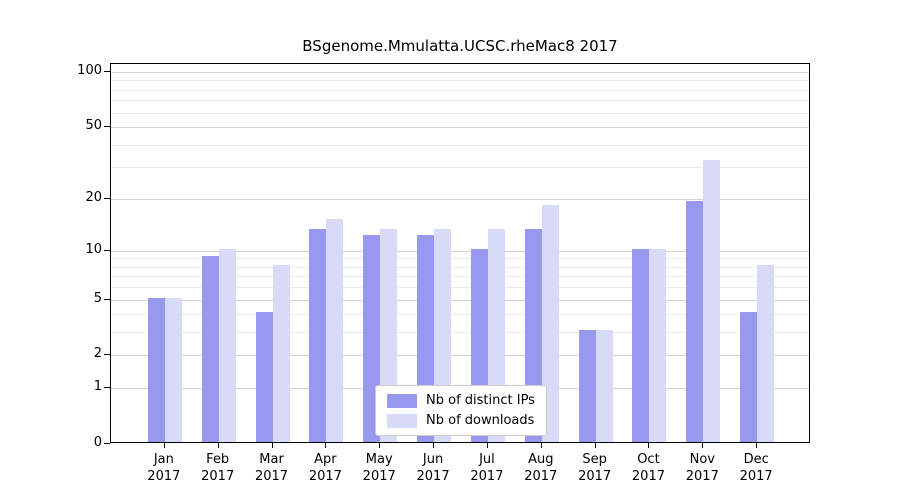  Describe the element at coordinates (164, 468) in the screenshot. I see `x-tick-label: Jan 2017` at that location.